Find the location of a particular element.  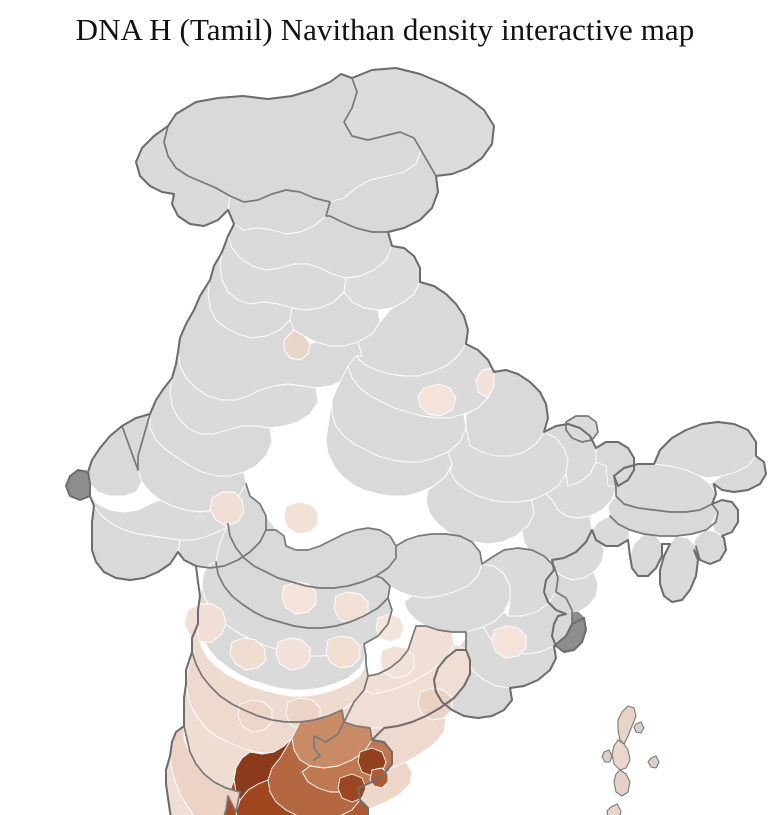

region-north-plains is located at coordinates (314, 288).